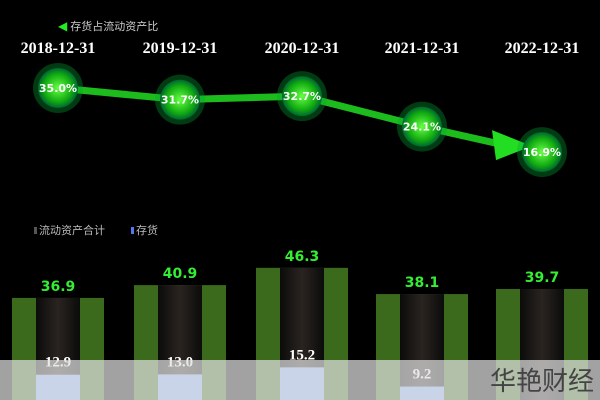 The width and height of the screenshot is (600, 400). What do you see at coordinates (422, 48) in the screenshot?
I see `date-label: 2021-12-31` at bounding box center [422, 48].